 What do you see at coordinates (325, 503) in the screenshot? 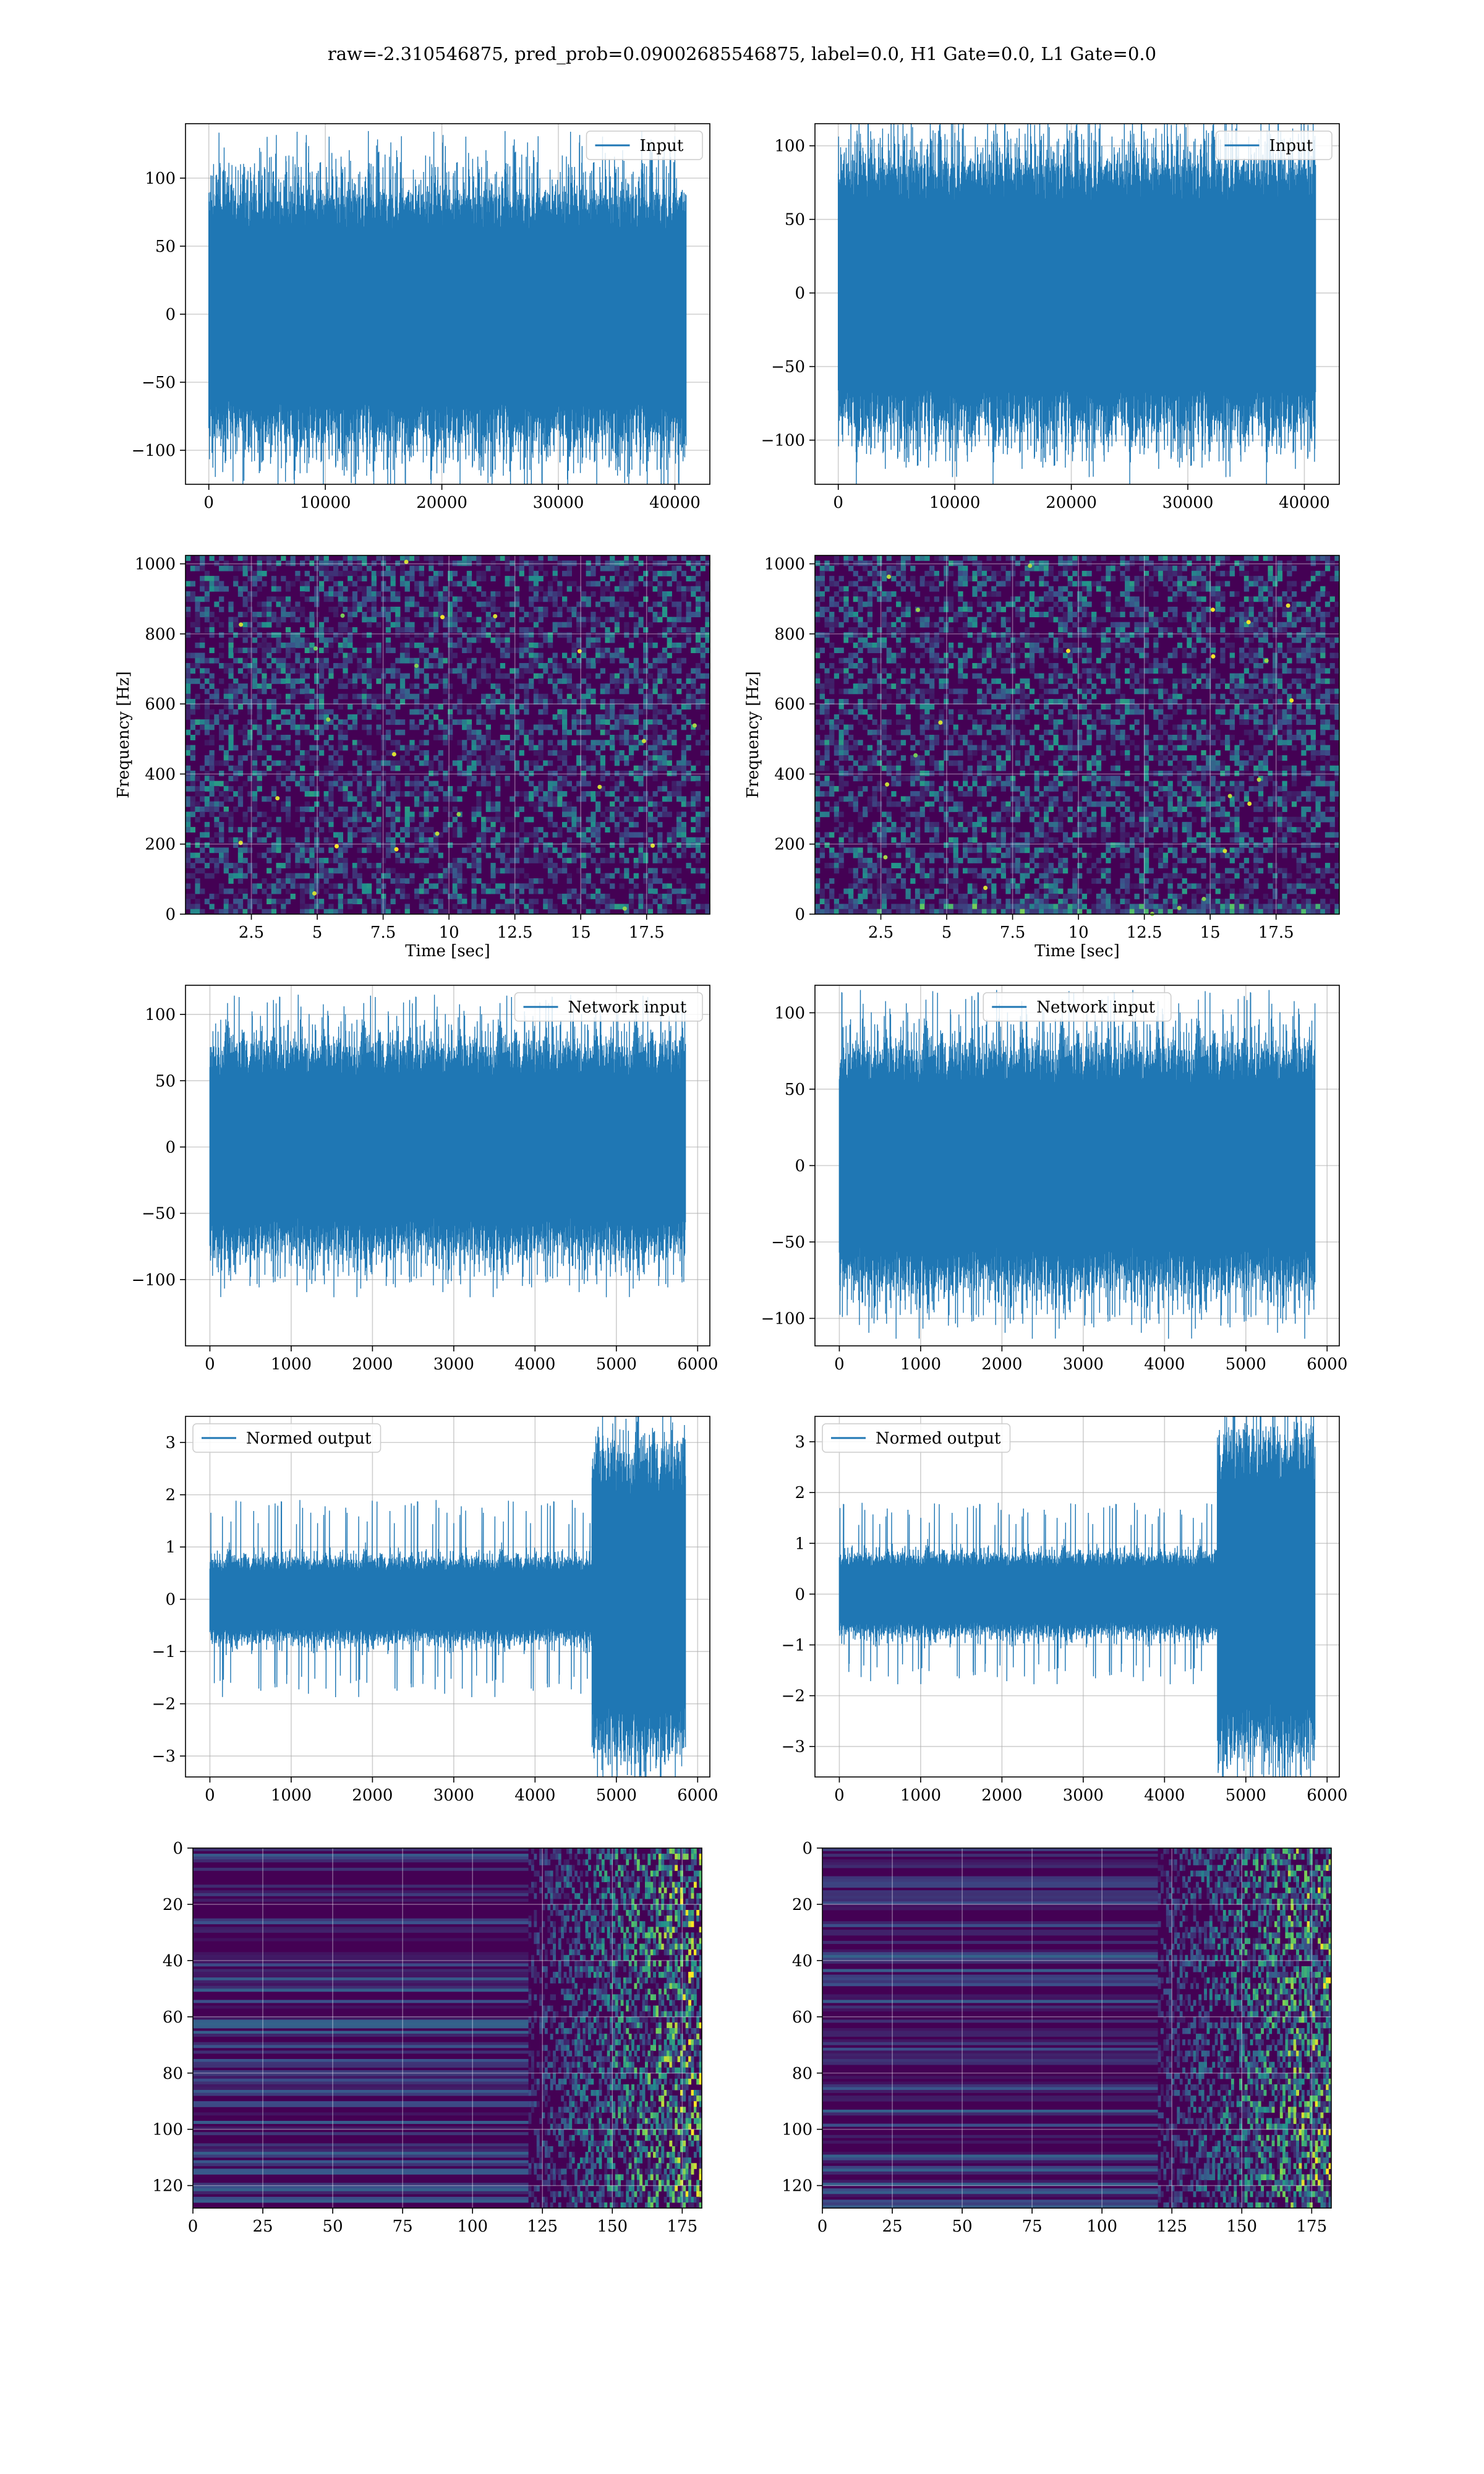
I see `x-tick-label: 10000` at bounding box center [325, 503].